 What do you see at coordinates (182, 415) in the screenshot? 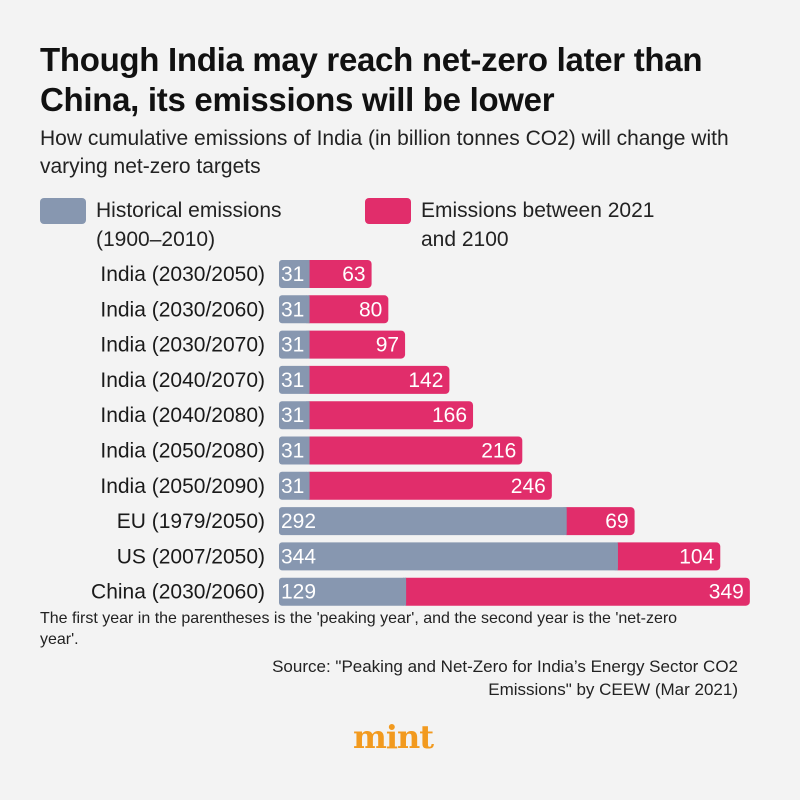
I see `category-label: India (2040/2080)` at bounding box center [182, 415].